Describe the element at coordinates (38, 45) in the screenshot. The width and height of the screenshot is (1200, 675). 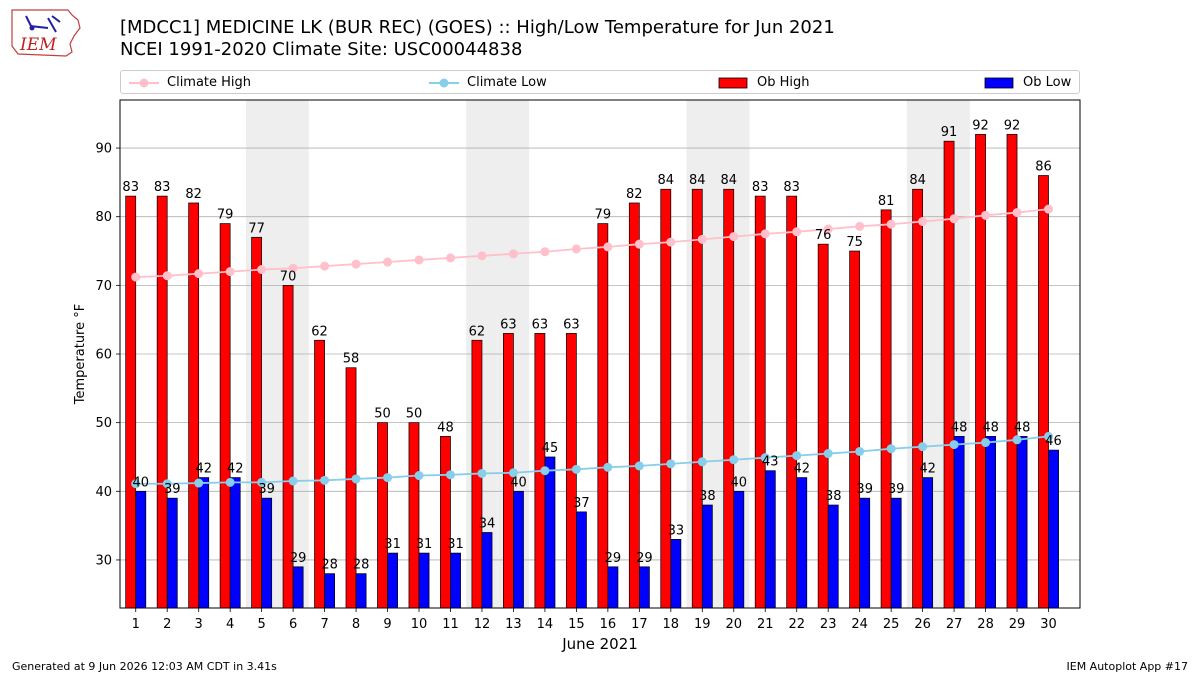
I see `logo-text: IEM` at that location.